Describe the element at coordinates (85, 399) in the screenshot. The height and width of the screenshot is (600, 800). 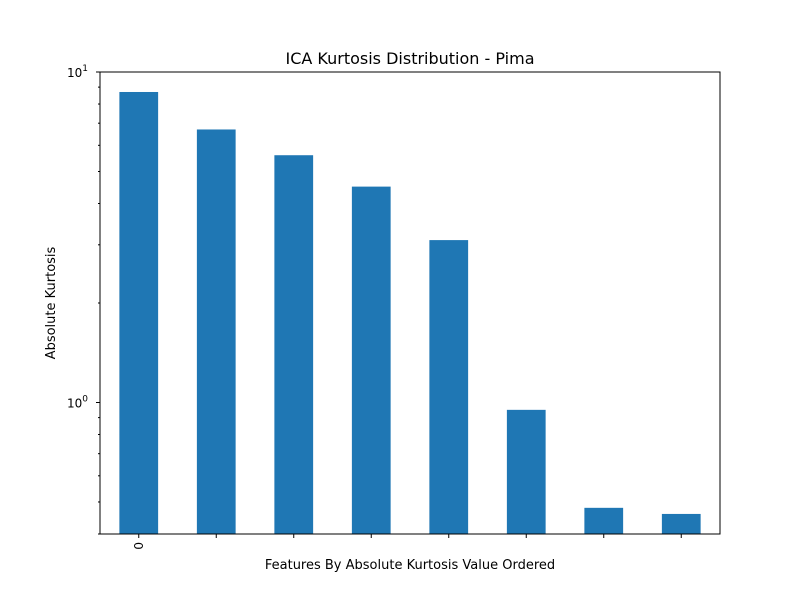
I see `y-tick-exponent-0: 0` at that location.